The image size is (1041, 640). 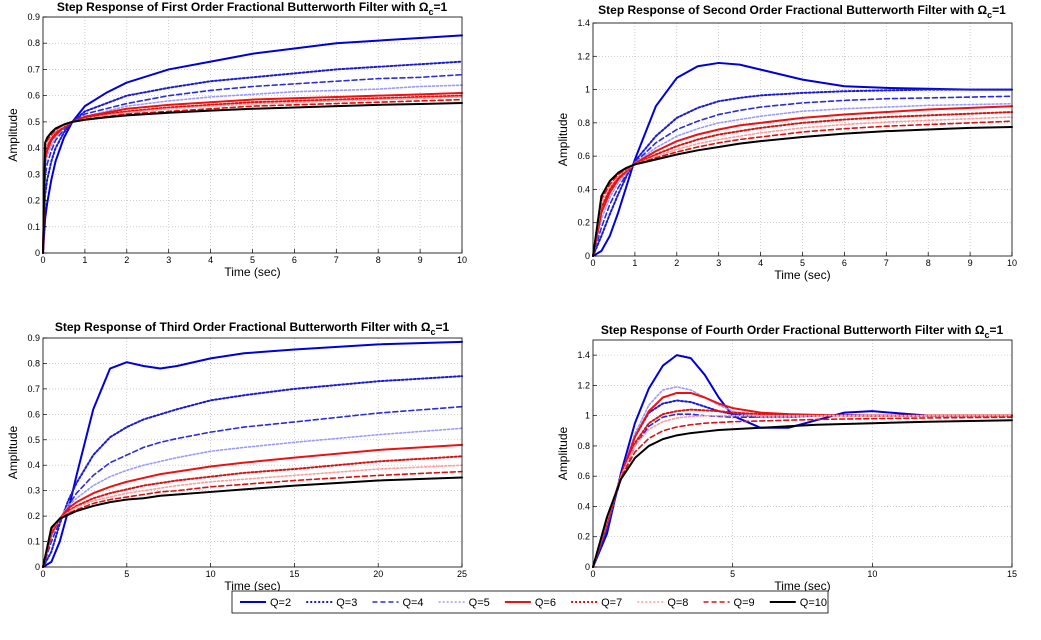 What do you see at coordinates (970, 263) in the screenshot?
I see `x-tick-label: 9` at bounding box center [970, 263].